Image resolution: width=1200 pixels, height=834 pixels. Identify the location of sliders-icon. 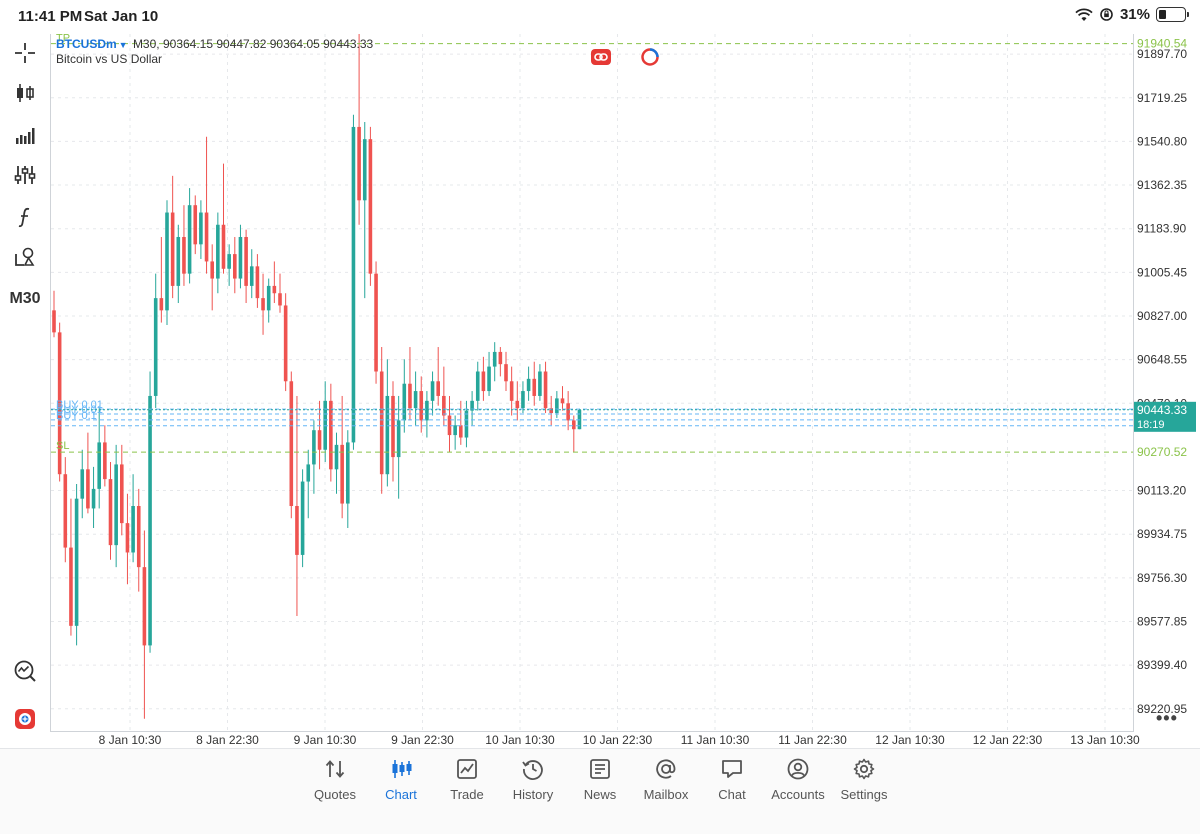
(25, 175).